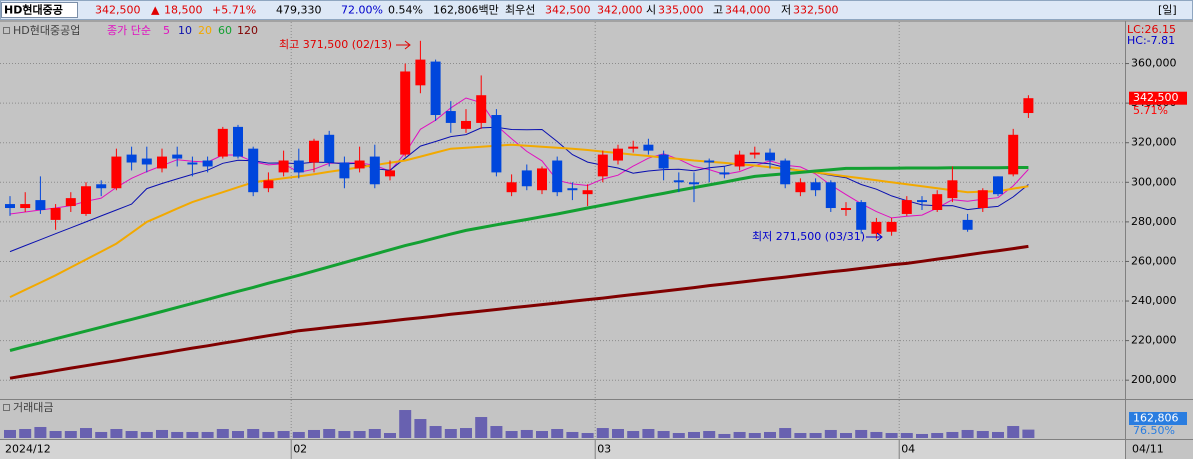  What do you see at coordinates (562, 449) in the screenshot?
I see `date-axis` at bounding box center [562, 449].